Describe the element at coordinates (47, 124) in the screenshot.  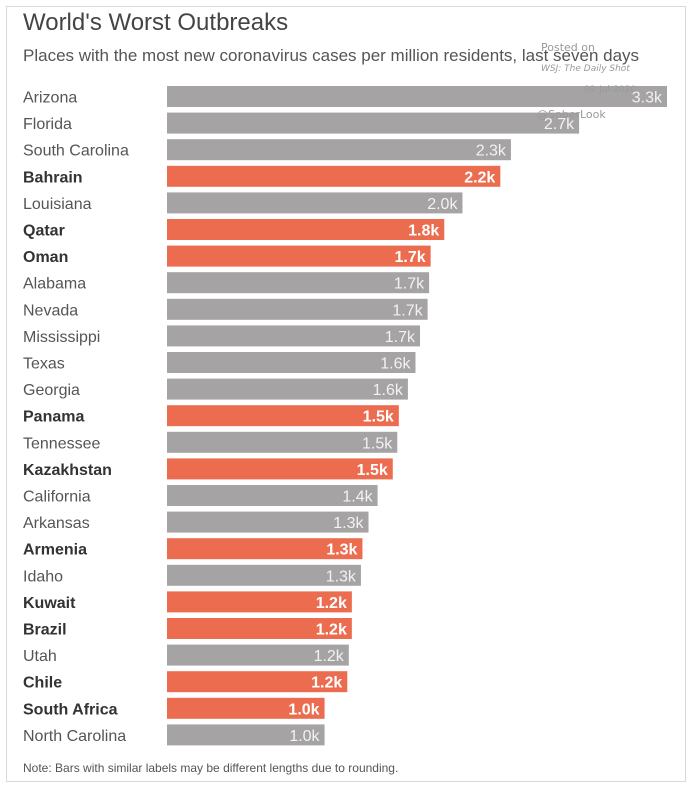
I see `category-label-florida: Florida` at that location.